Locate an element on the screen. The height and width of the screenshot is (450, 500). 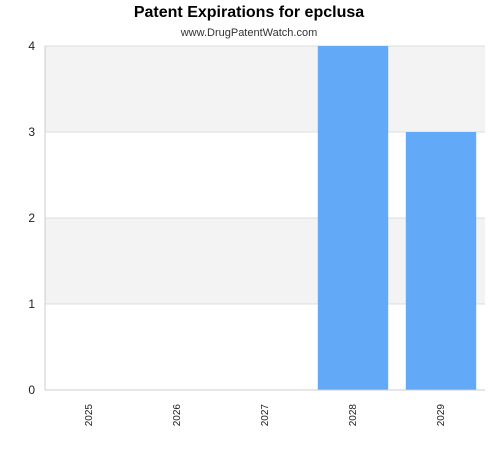
x-tick-label: 2029 is located at coordinates (441, 415).